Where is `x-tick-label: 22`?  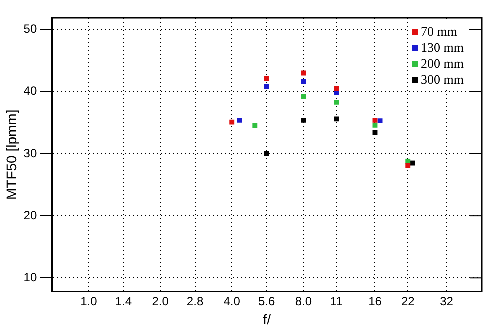 x-tick-label: 22 is located at coordinates (408, 301).